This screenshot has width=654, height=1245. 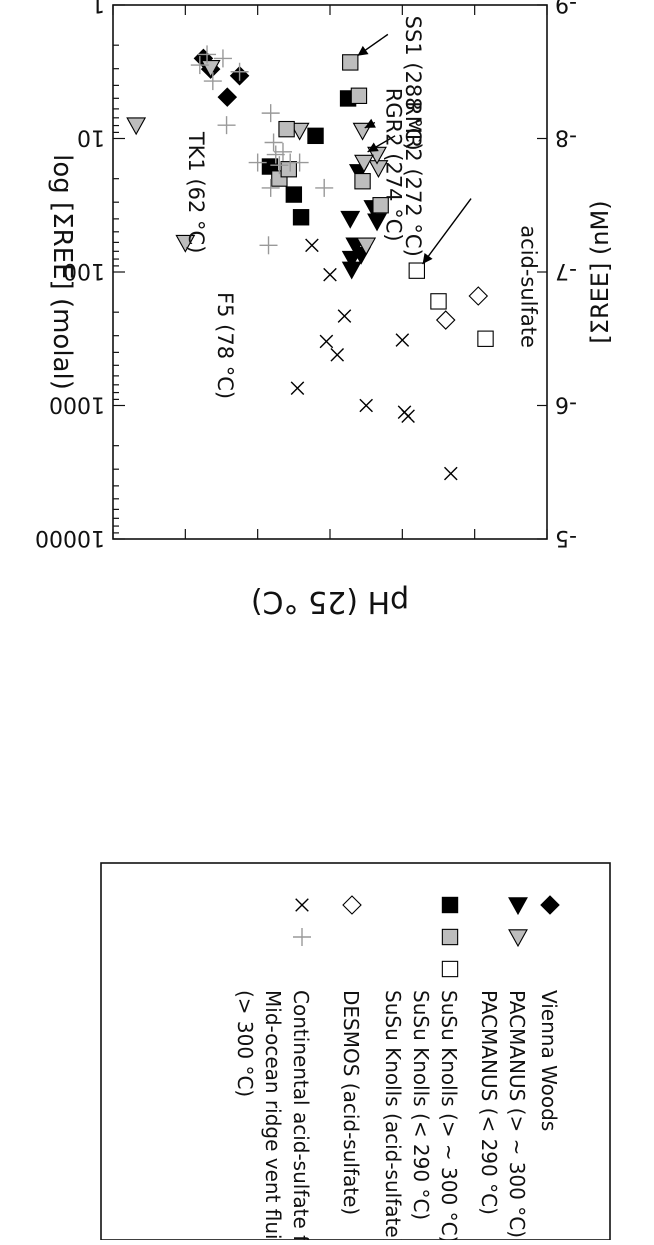 What do you see at coordinates (489, 1102) in the screenshot?
I see `legend-label: PACMANUS (< 290 °C)` at bounding box center [489, 1102].